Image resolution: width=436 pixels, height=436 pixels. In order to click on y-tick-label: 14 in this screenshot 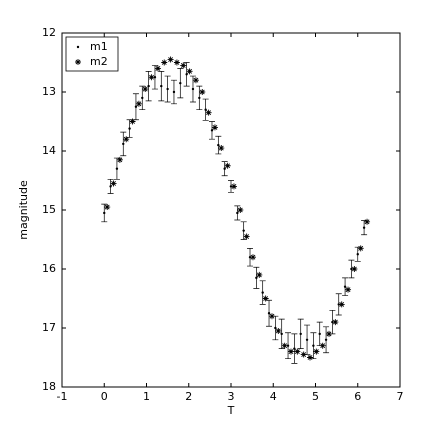, I will do `click(49, 150)`.